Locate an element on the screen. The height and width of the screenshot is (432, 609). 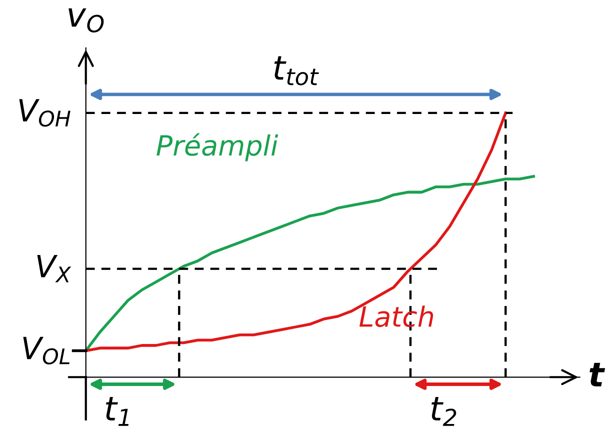
ref-line-label: V$_{OH}$ is located at coordinates (44, 113).